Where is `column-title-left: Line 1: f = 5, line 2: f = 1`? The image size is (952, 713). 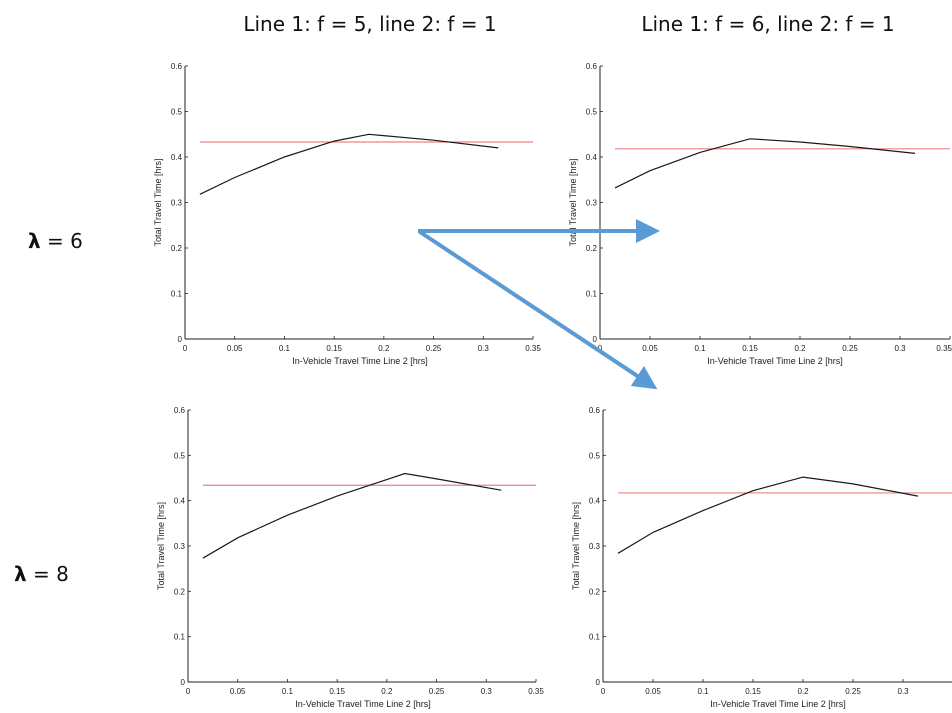
column-title-left: Line 1: f = 5, line 2: f = 1 is located at coordinates (370, 24).